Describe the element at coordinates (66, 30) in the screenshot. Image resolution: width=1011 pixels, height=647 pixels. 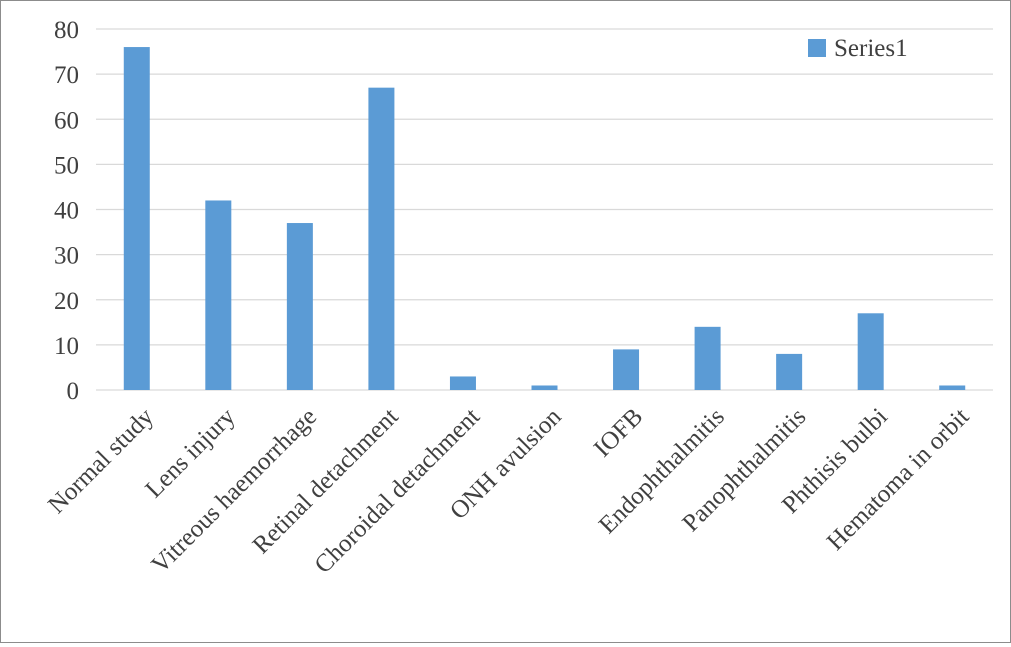
I see `y-tick-label: 80` at that location.